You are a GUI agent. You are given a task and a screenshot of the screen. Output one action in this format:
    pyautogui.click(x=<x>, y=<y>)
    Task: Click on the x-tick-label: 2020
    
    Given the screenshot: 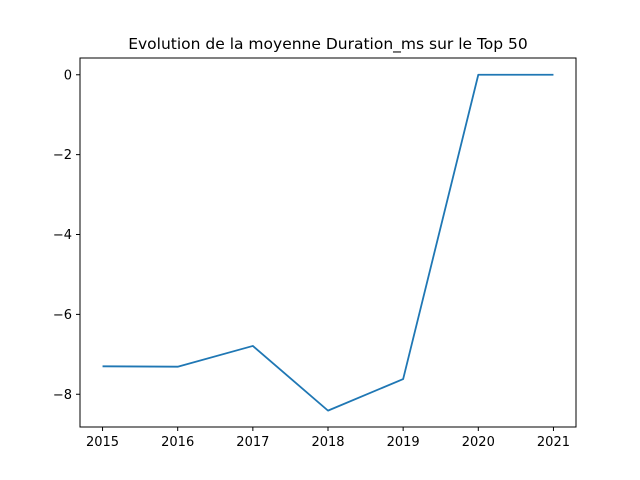 What is the action you would take?
    pyautogui.click(x=478, y=442)
    